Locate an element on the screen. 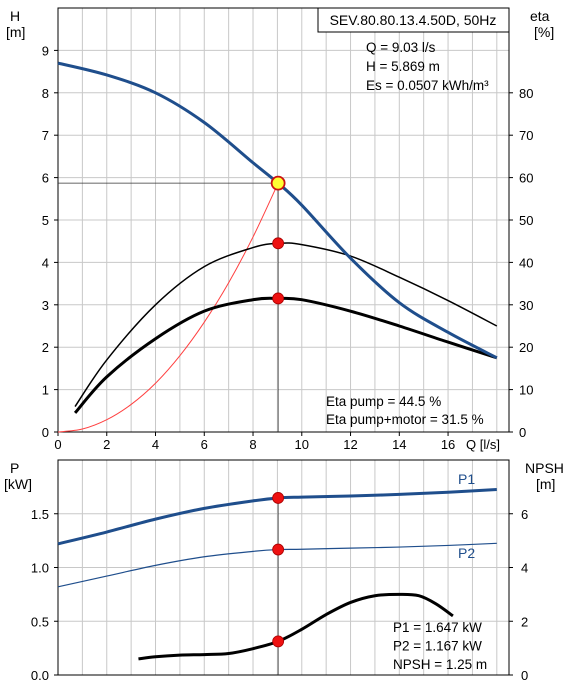 This screenshot has height=691, width=585. x-tick-label: 16 is located at coordinates (448, 444).